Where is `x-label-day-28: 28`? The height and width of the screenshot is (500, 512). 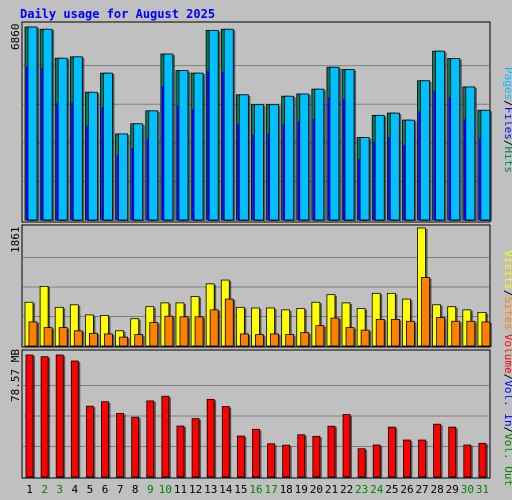 x-label-day-28: 28 is located at coordinates (437, 489).